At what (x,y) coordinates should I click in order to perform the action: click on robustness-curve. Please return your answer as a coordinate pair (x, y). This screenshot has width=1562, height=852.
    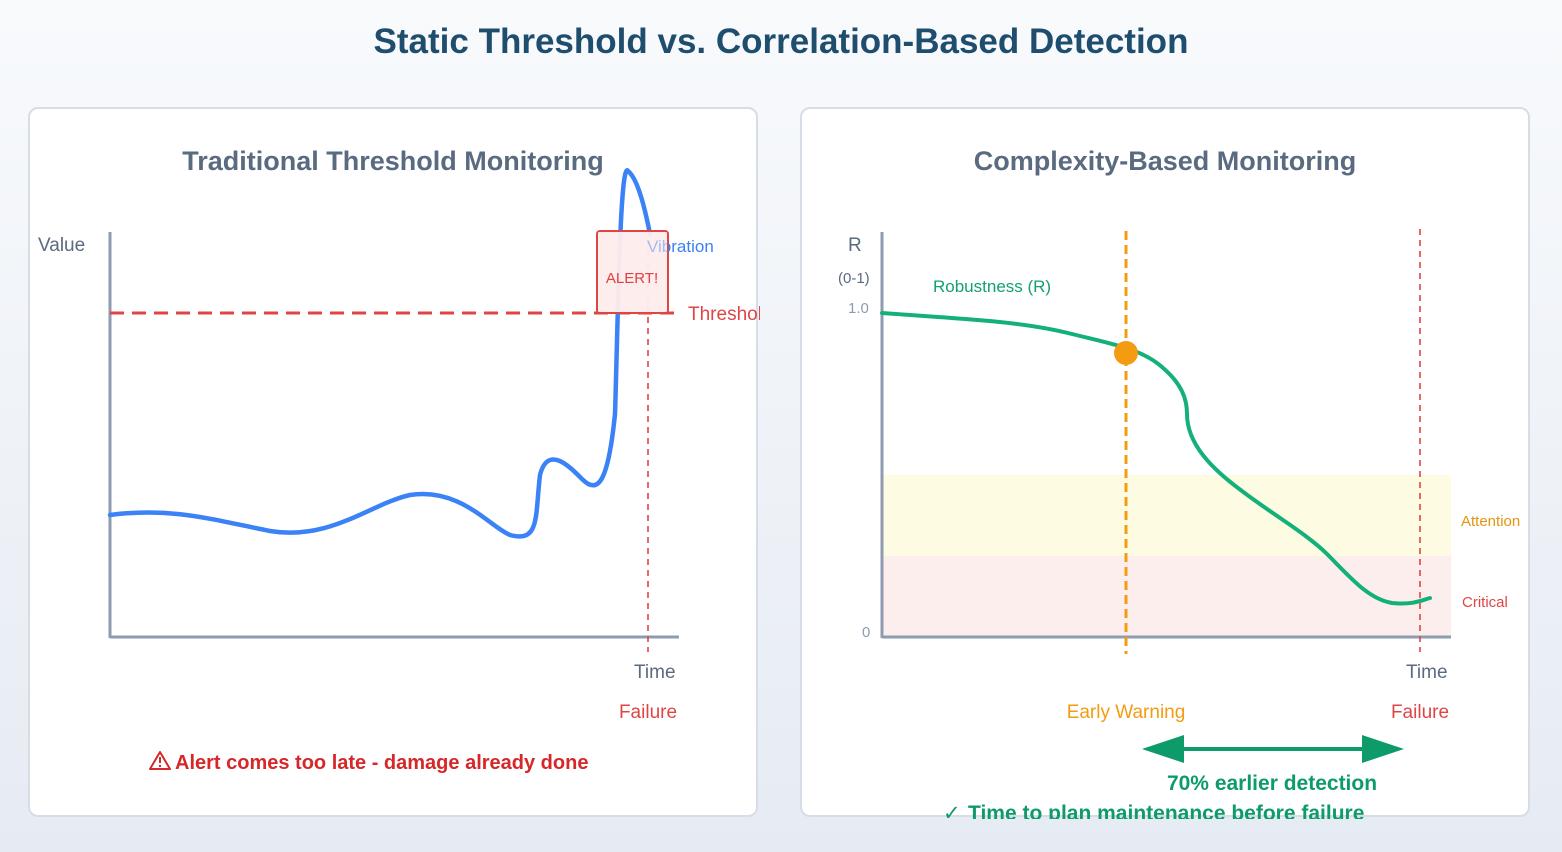
    Looking at the image, I should click on (1156, 458).